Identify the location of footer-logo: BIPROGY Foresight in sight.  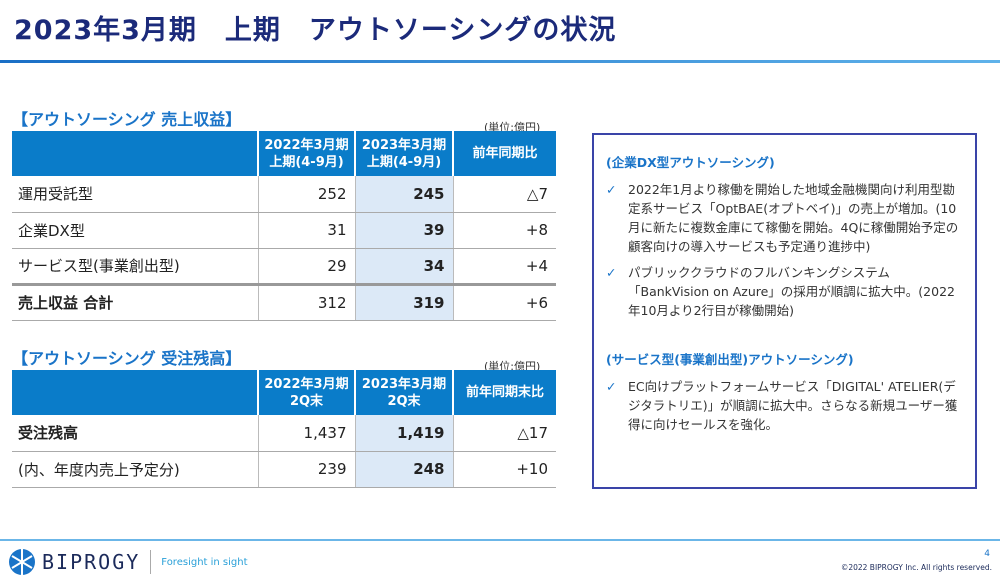
(128, 562).